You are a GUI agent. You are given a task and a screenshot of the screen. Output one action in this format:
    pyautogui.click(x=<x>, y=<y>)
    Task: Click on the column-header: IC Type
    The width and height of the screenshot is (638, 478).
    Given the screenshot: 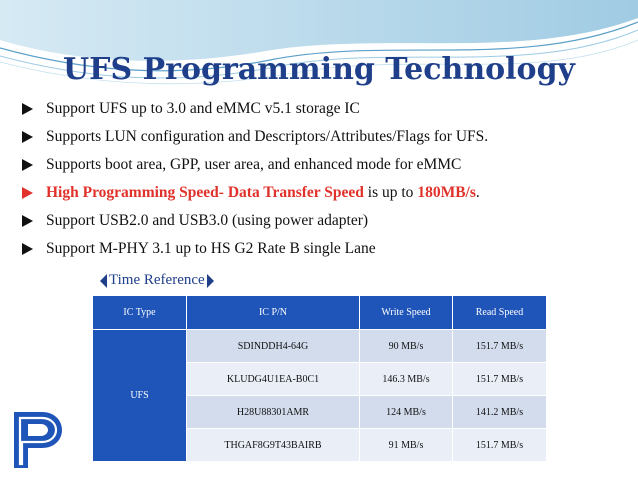 What is the action you would take?
    pyautogui.click(x=139, y=312)
    